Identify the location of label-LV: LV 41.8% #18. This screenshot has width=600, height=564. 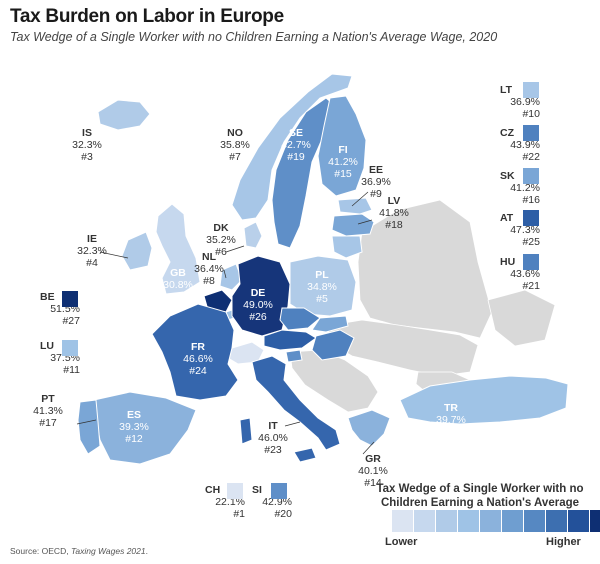
(394, 213).